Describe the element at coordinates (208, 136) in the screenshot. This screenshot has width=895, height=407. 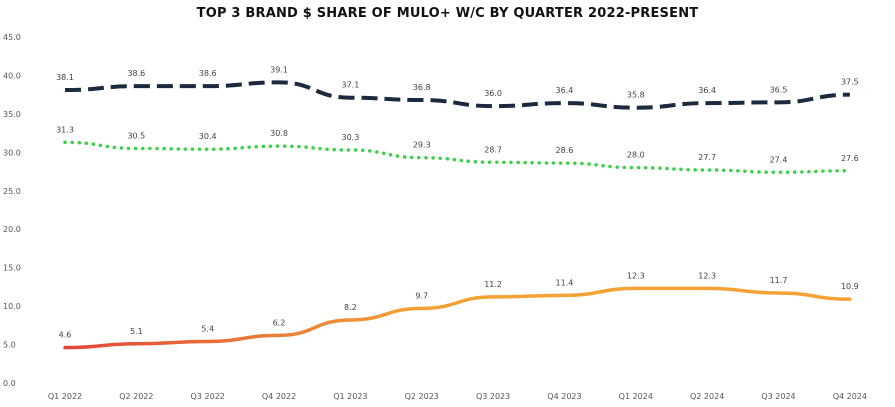
I see `data-label: 30.4` at that location.